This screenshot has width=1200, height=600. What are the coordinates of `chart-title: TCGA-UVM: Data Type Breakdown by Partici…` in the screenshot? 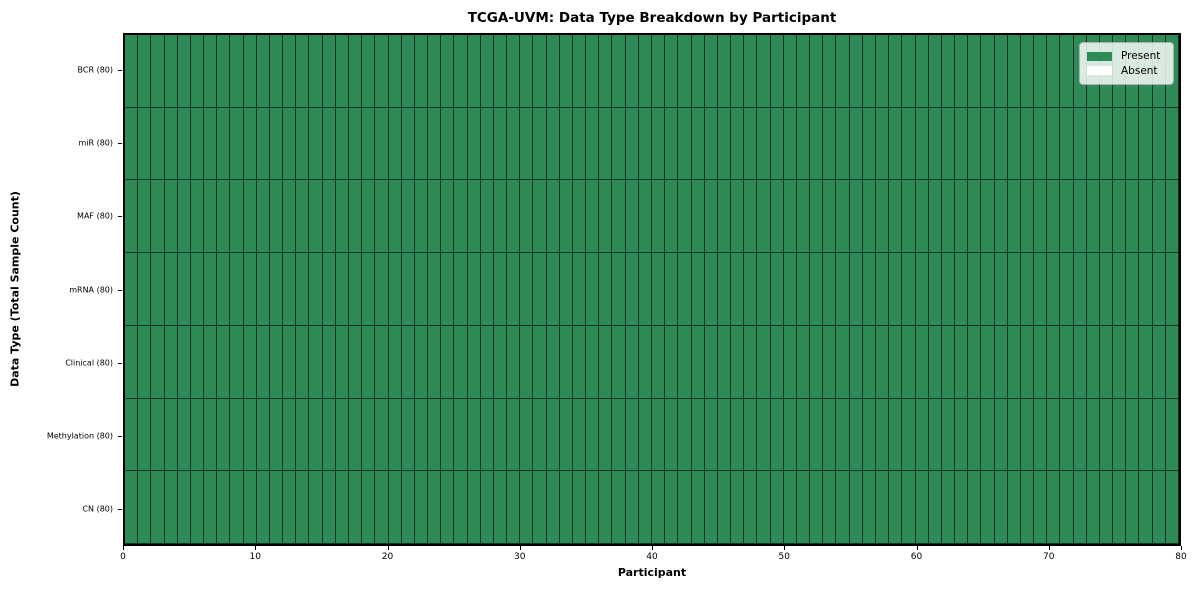 It's located at (652, 18).